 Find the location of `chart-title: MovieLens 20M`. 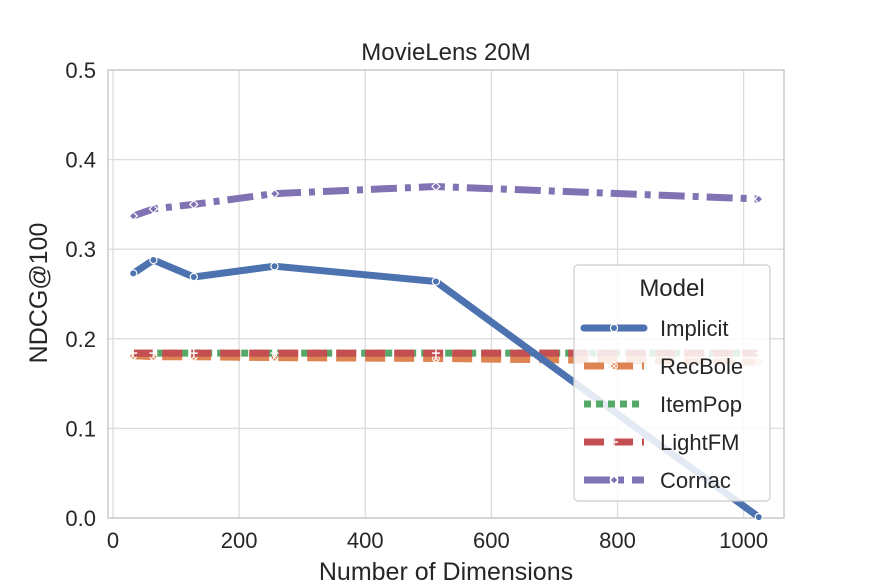

chart-title: MovieLens 20M is located at coordinates (445, 52).